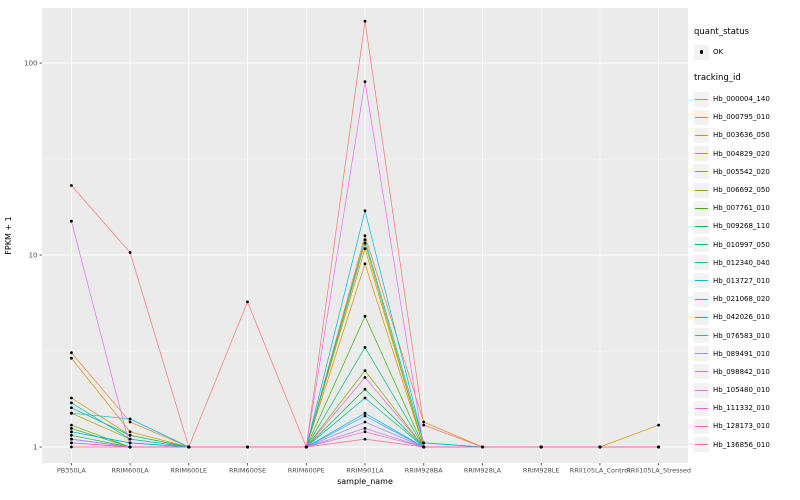  I want to click on legend-item-Hb_005542_020: Hb_005542_020, so click(747, 172).